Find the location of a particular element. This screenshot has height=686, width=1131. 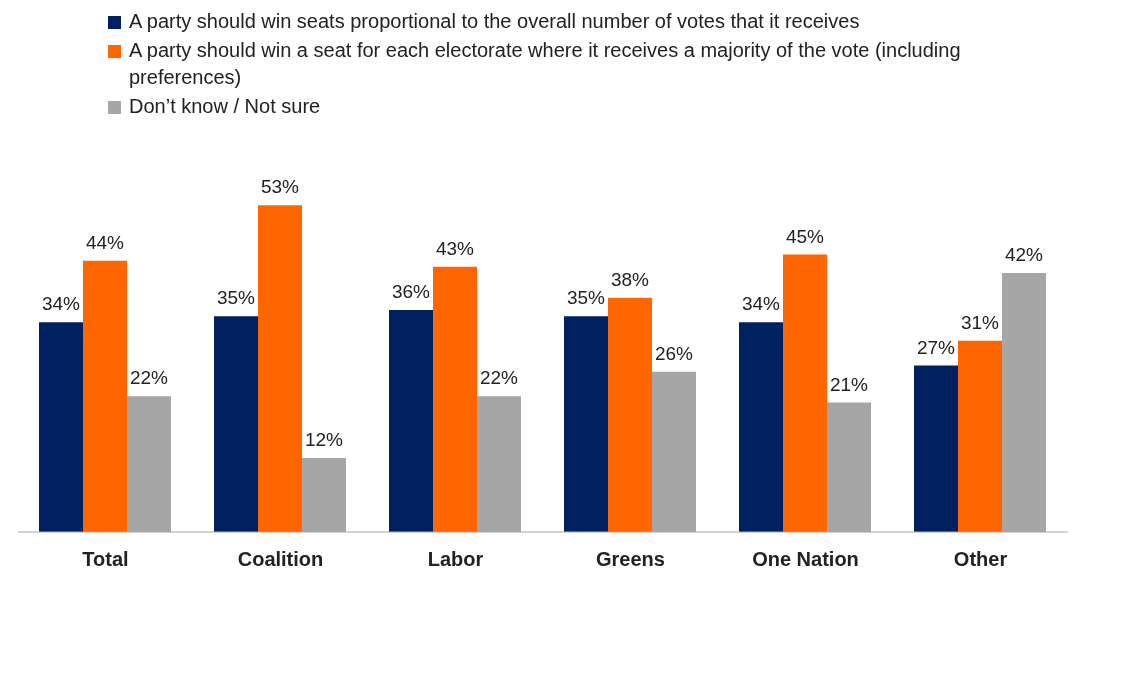

data-label: 36% is located at coordinates (411, 291).